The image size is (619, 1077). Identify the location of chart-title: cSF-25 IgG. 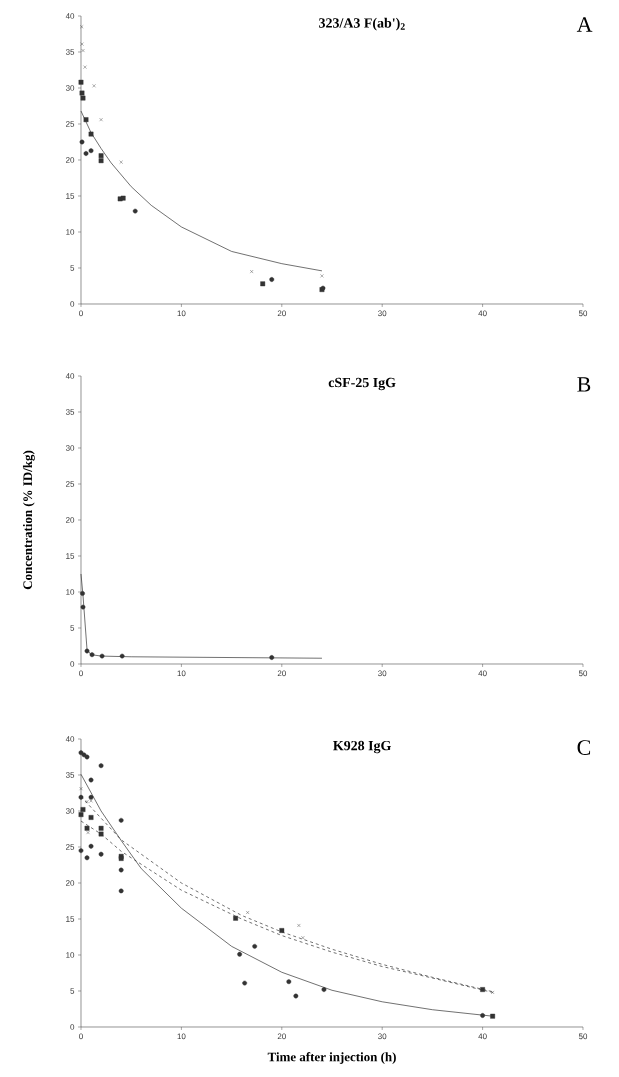
(362, 384).